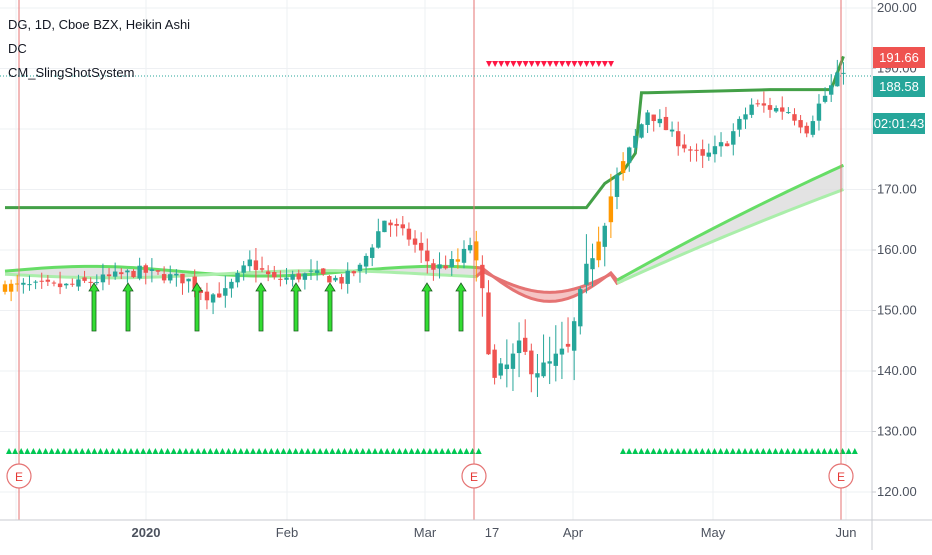 The height and width of the screenshot is (555, 932). What do you see at coordinates (94, 307) in the screenshot?
I see `buy-arrow` at bounding box center [94, 307].